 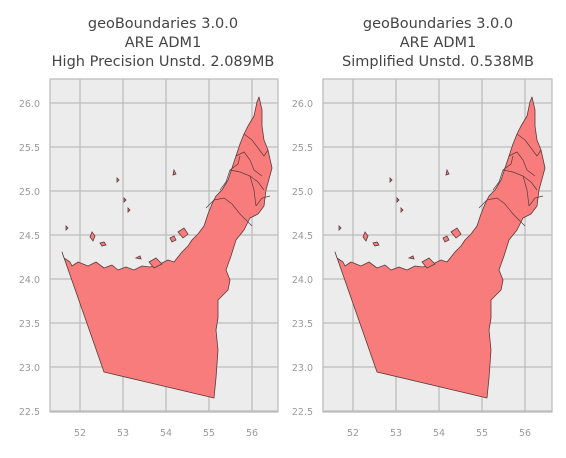 What do you see at coordinates (163, 43) in the screenshot?
I see `panel-1-title-line-2: ARE ADM1` at bounding box center [163, 43].